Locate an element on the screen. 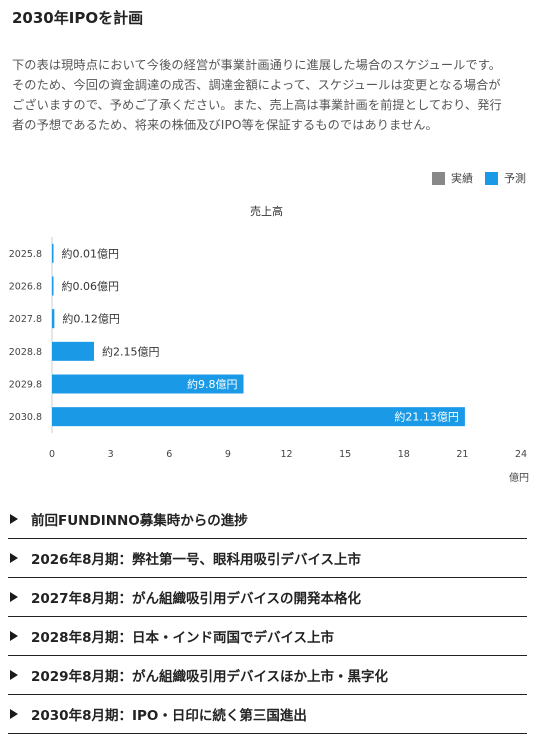 The width and height of the screenshot is (540, 755). data-label: 約0.01億円 is located at coordinates (91, 253).